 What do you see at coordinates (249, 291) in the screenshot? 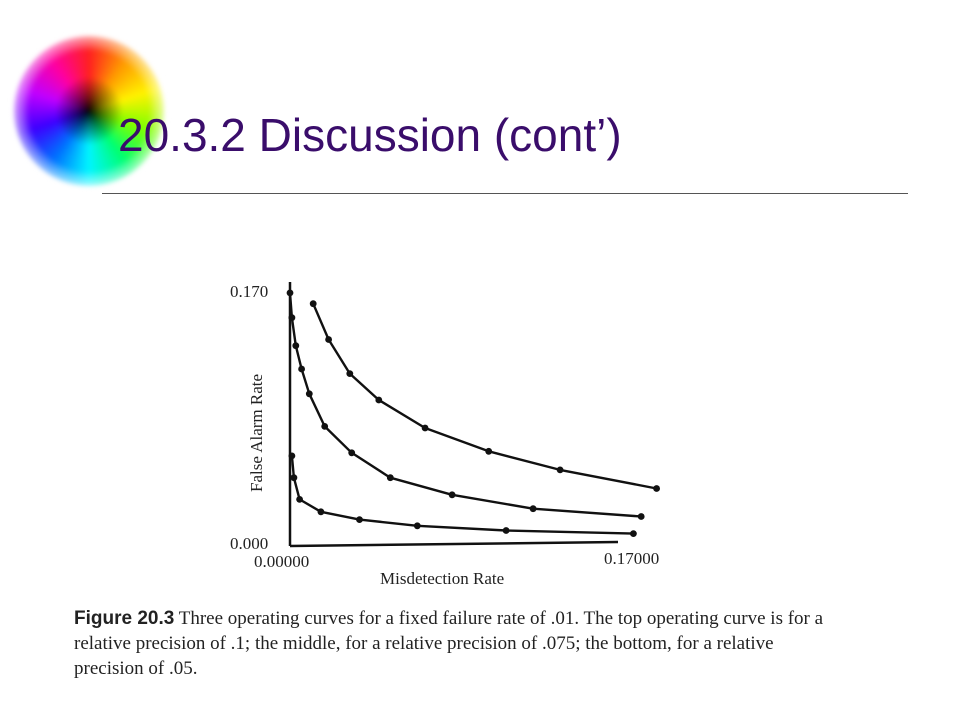
I see `y-tick-label-top: 0.170` at bounding box center [249, 291].